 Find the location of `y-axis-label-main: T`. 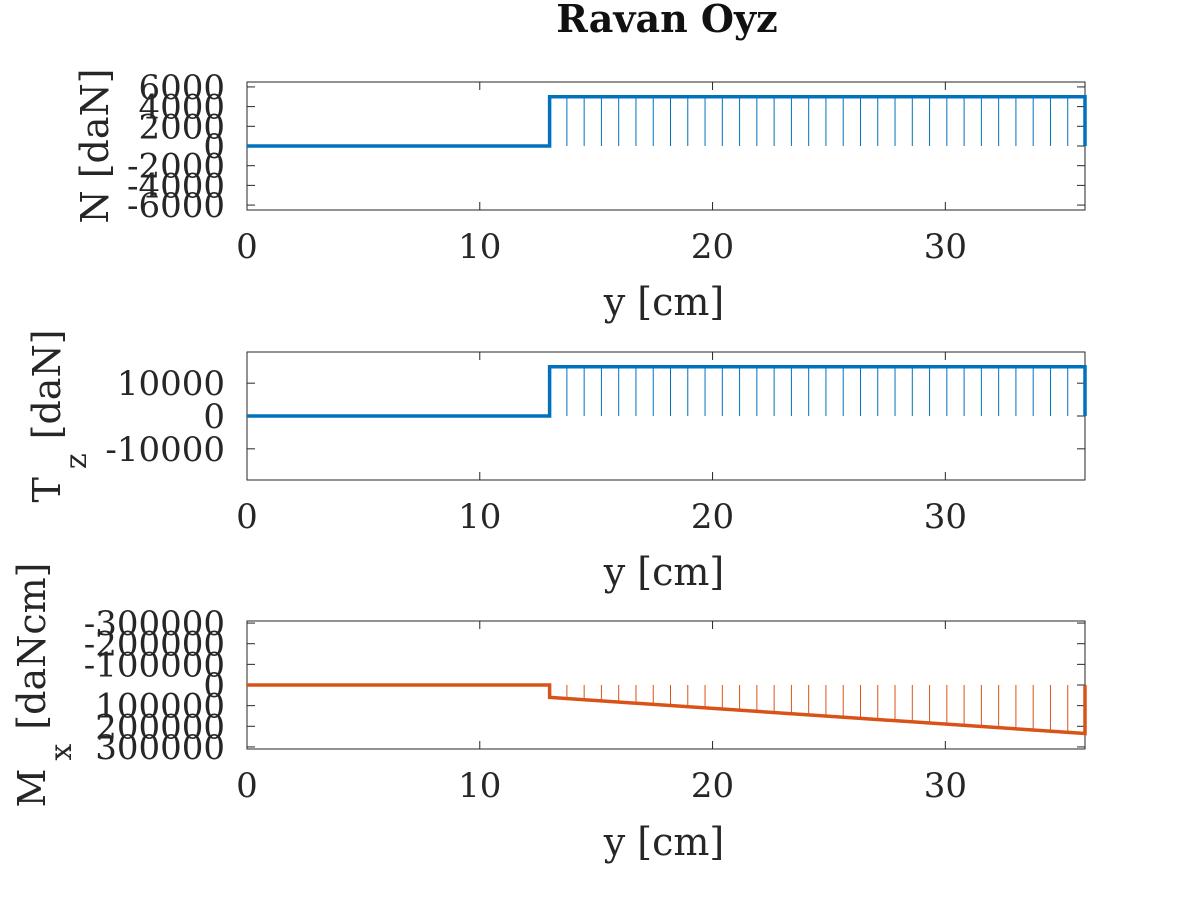

y-axis-label-main: T is located at coordinates (47, 489).